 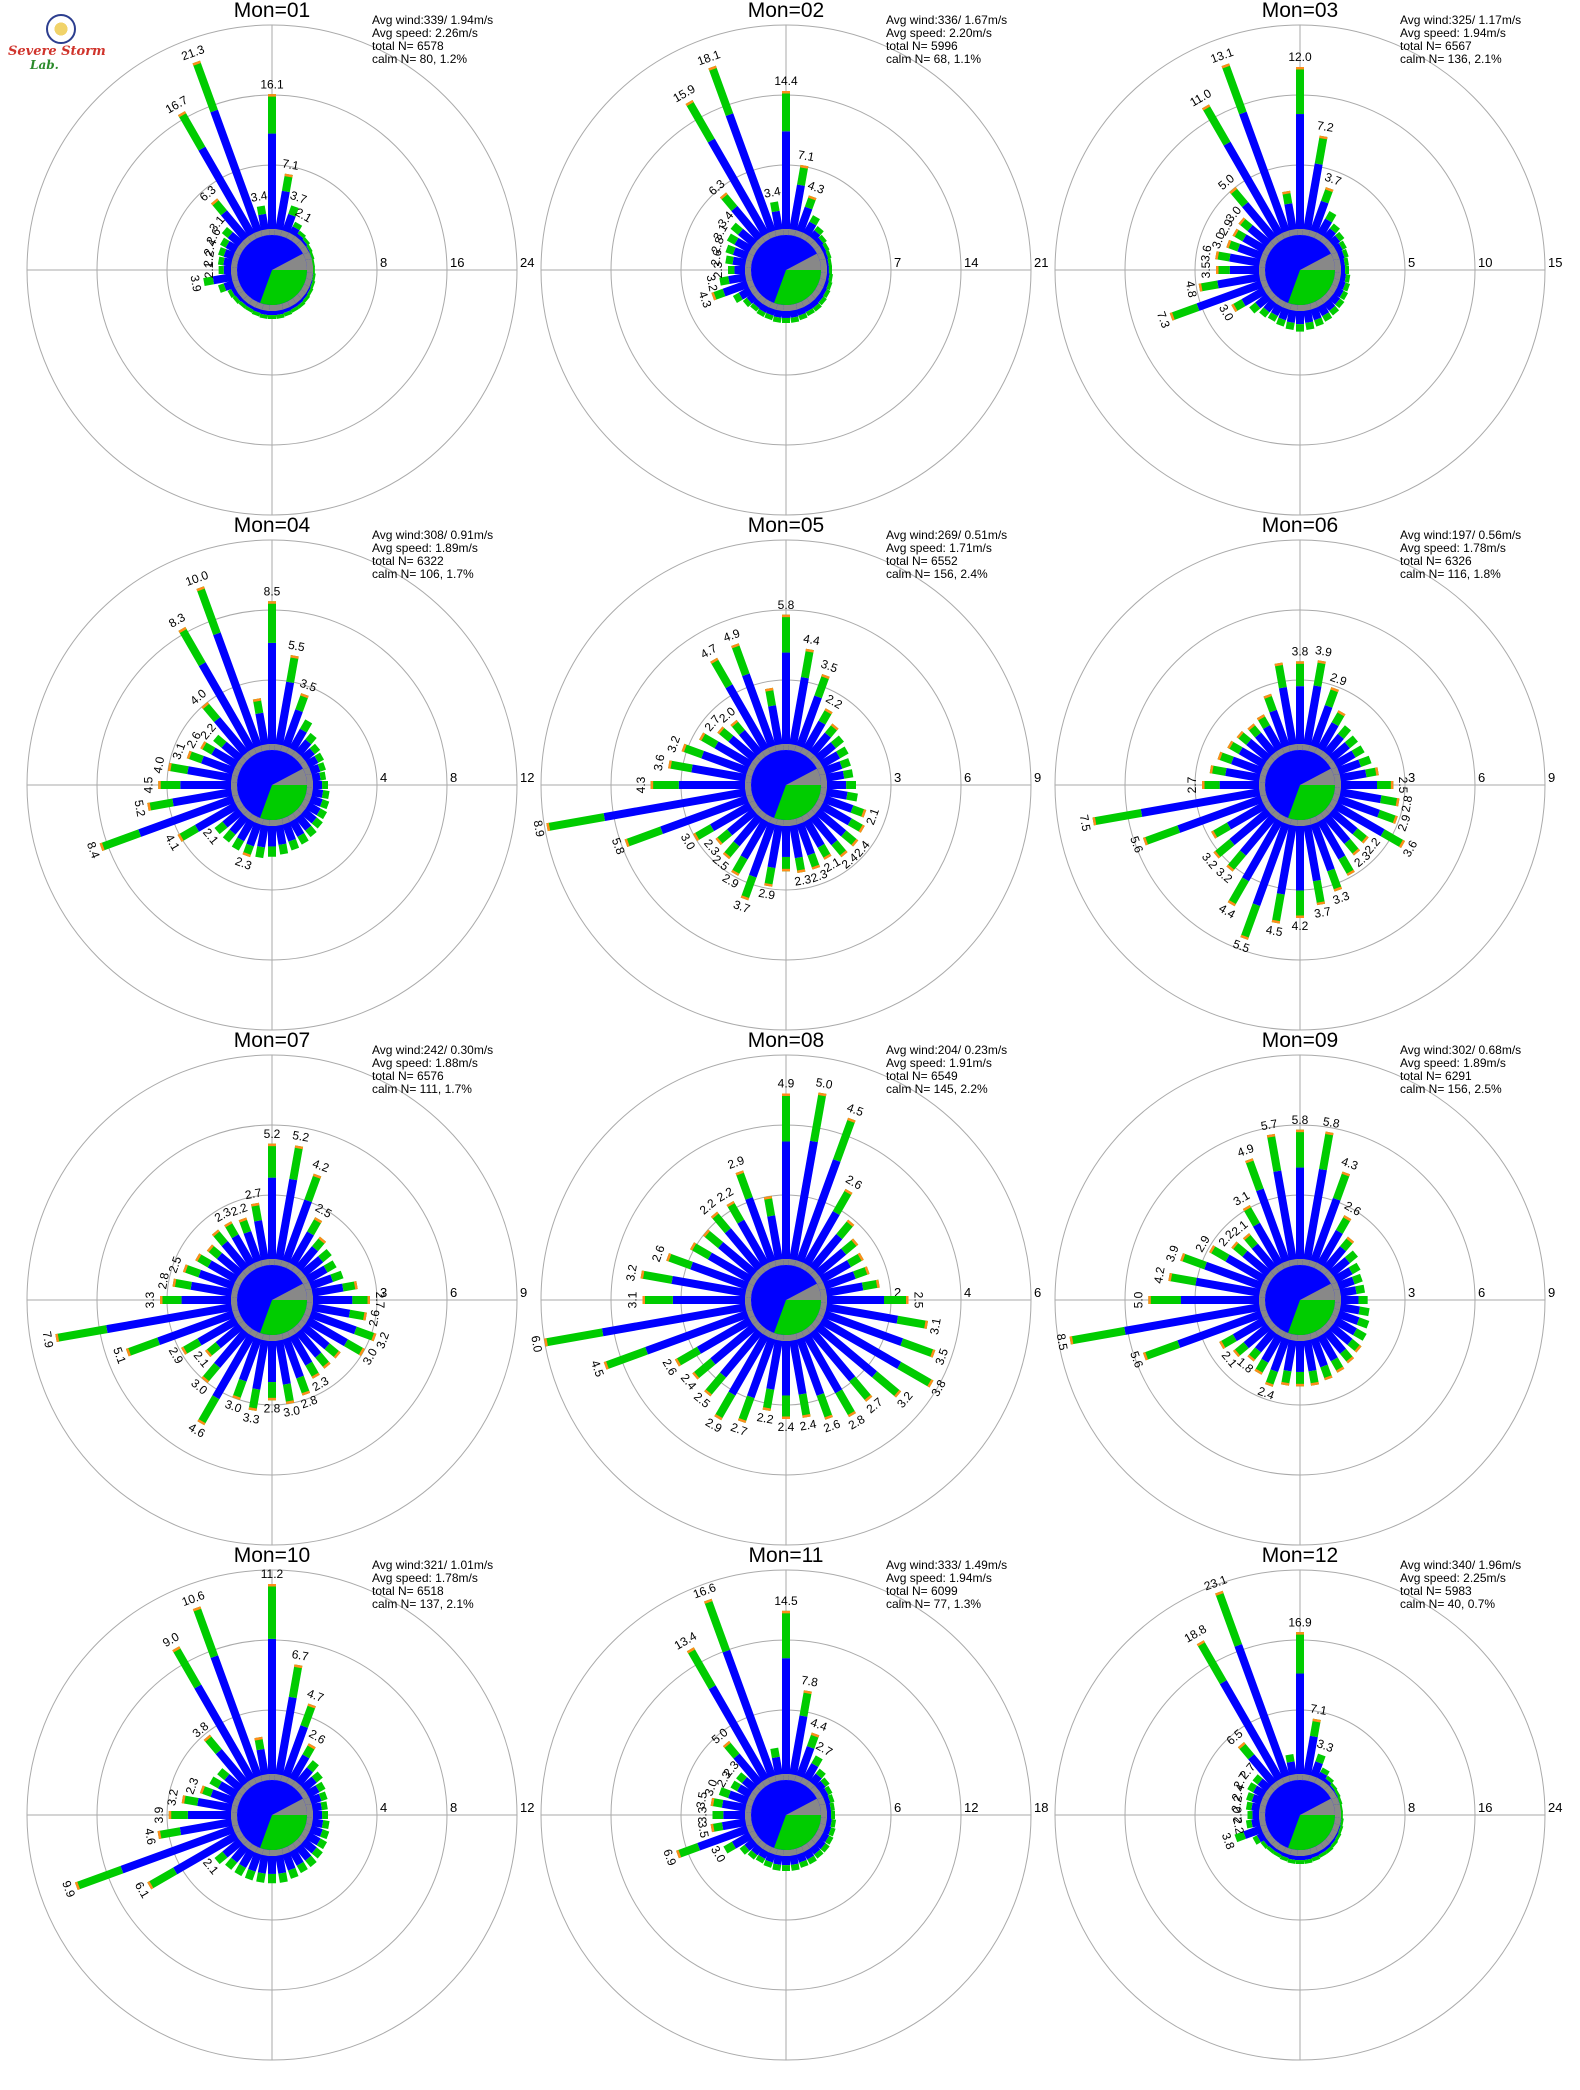 I want to click on lab-logo: Severe Storm Lab., so click(x=56, y=43).